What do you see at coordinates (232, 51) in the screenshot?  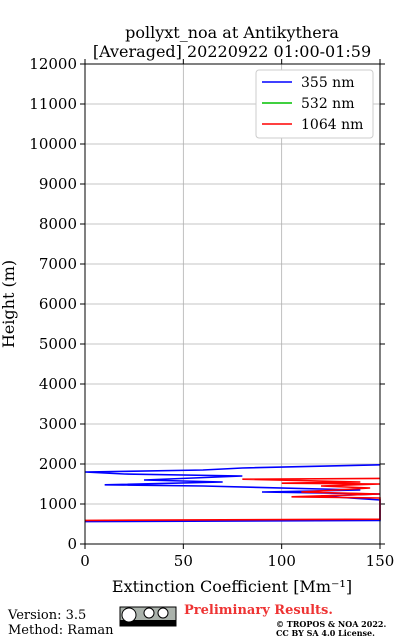 I see `chart-subtitle: [Averaged] 20220922 01:00-01:59` at bounding box center [232, 51].